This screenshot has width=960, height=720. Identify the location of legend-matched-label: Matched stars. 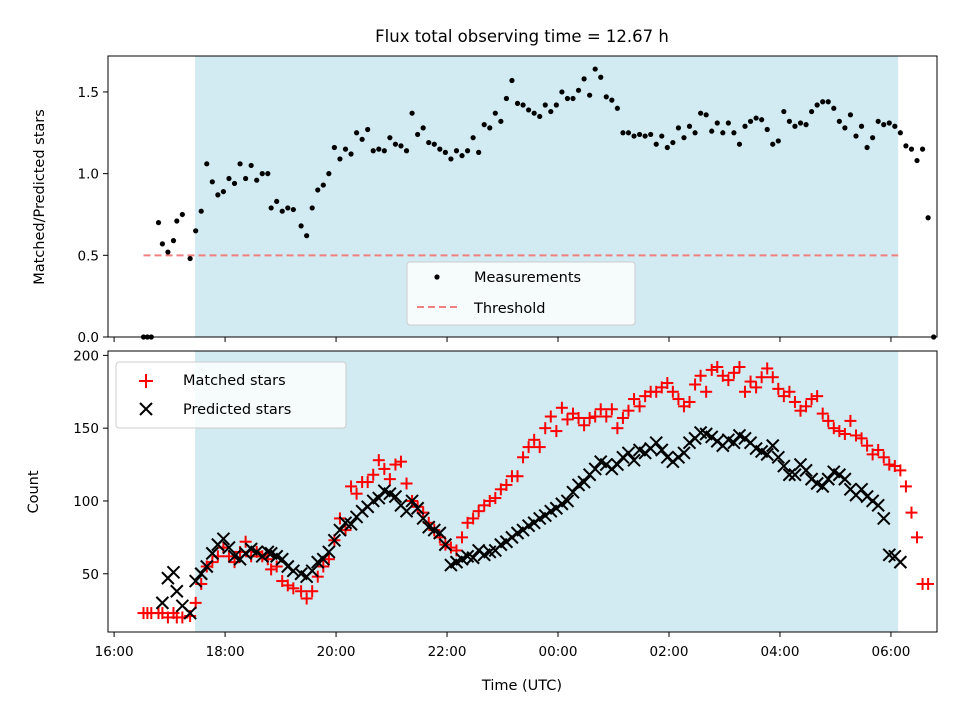
(234, 381).